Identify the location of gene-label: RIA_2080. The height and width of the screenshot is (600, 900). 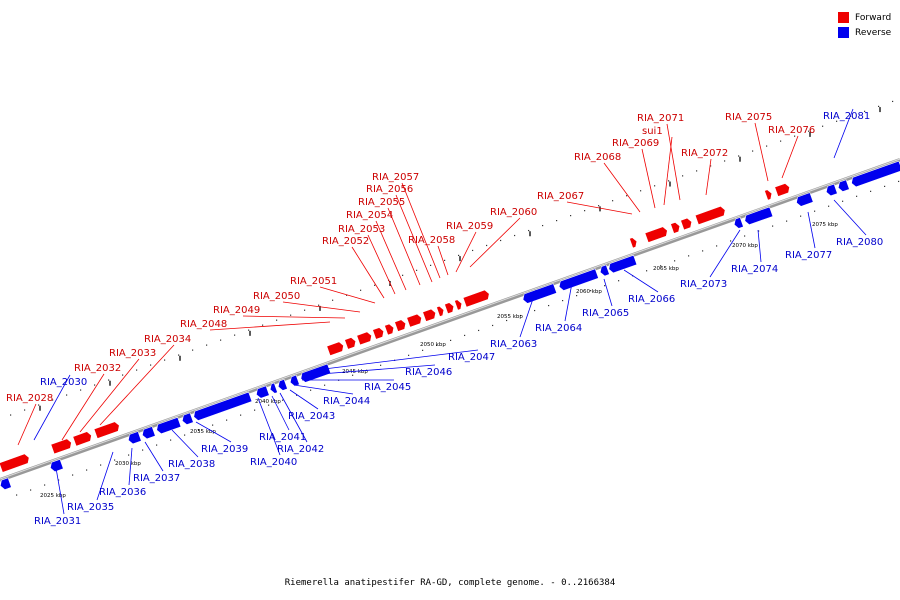
(859, 242).